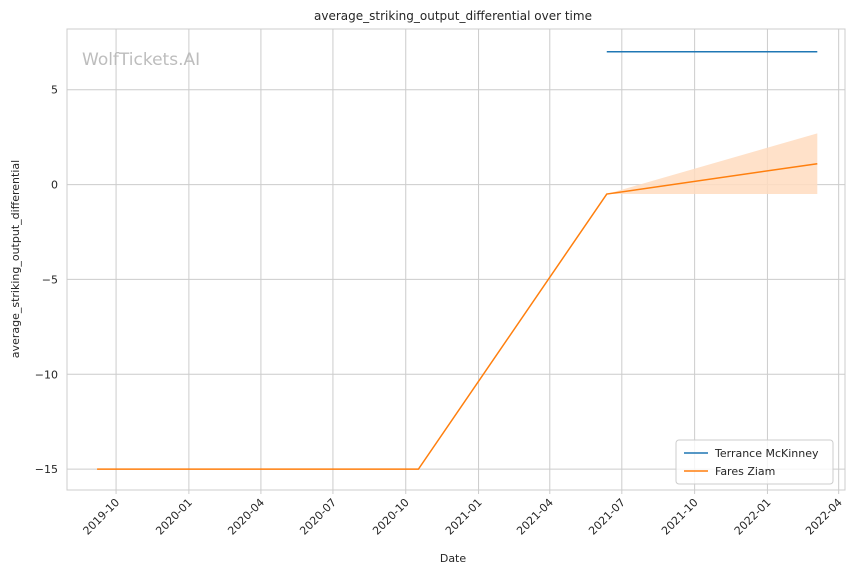 The image size is (865, 575). I want to click on x-tick-label: 2019-10, so click(101, 517).